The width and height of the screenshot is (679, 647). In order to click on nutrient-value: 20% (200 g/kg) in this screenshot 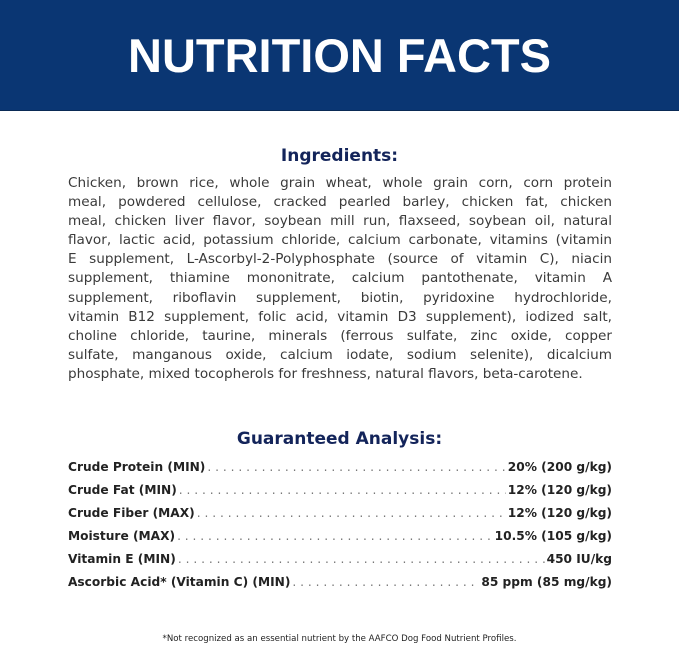, I will do `click(559, 467)`.